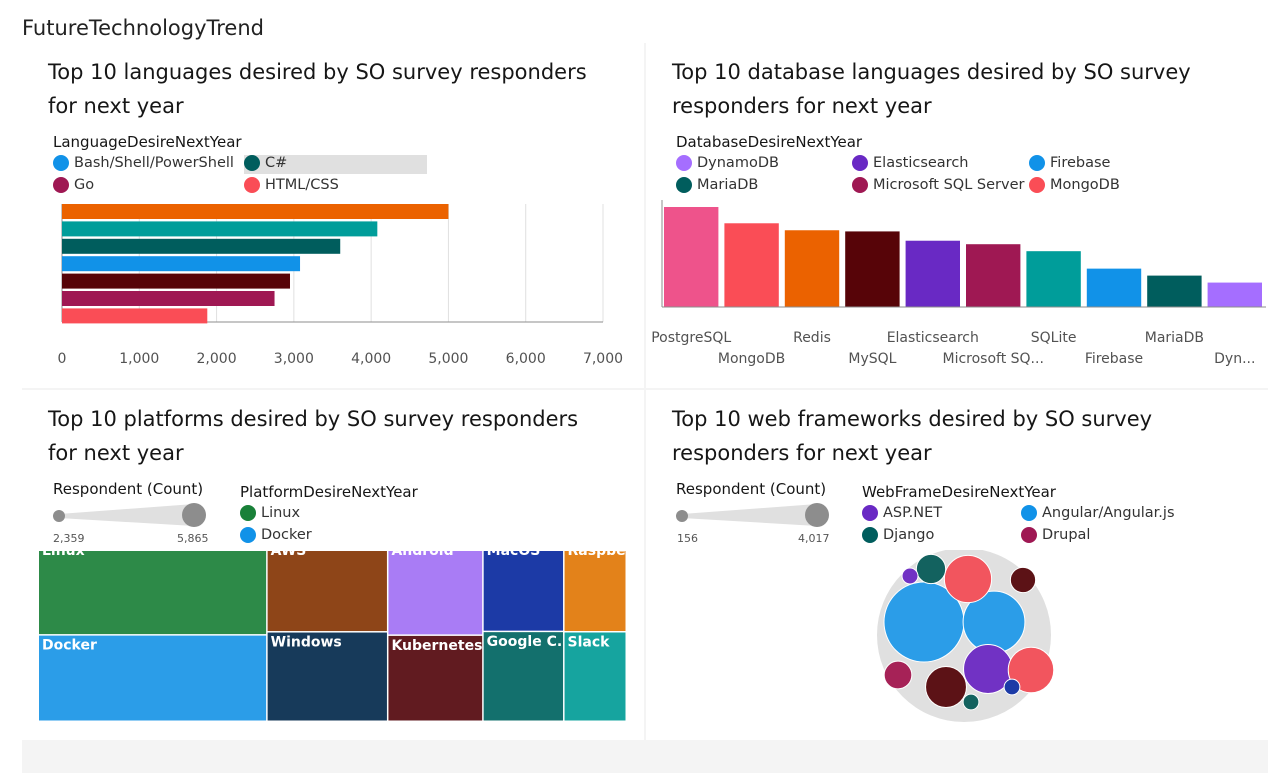  I want to click on legend-label: Angular/Angular.js, so click(1108, 513).